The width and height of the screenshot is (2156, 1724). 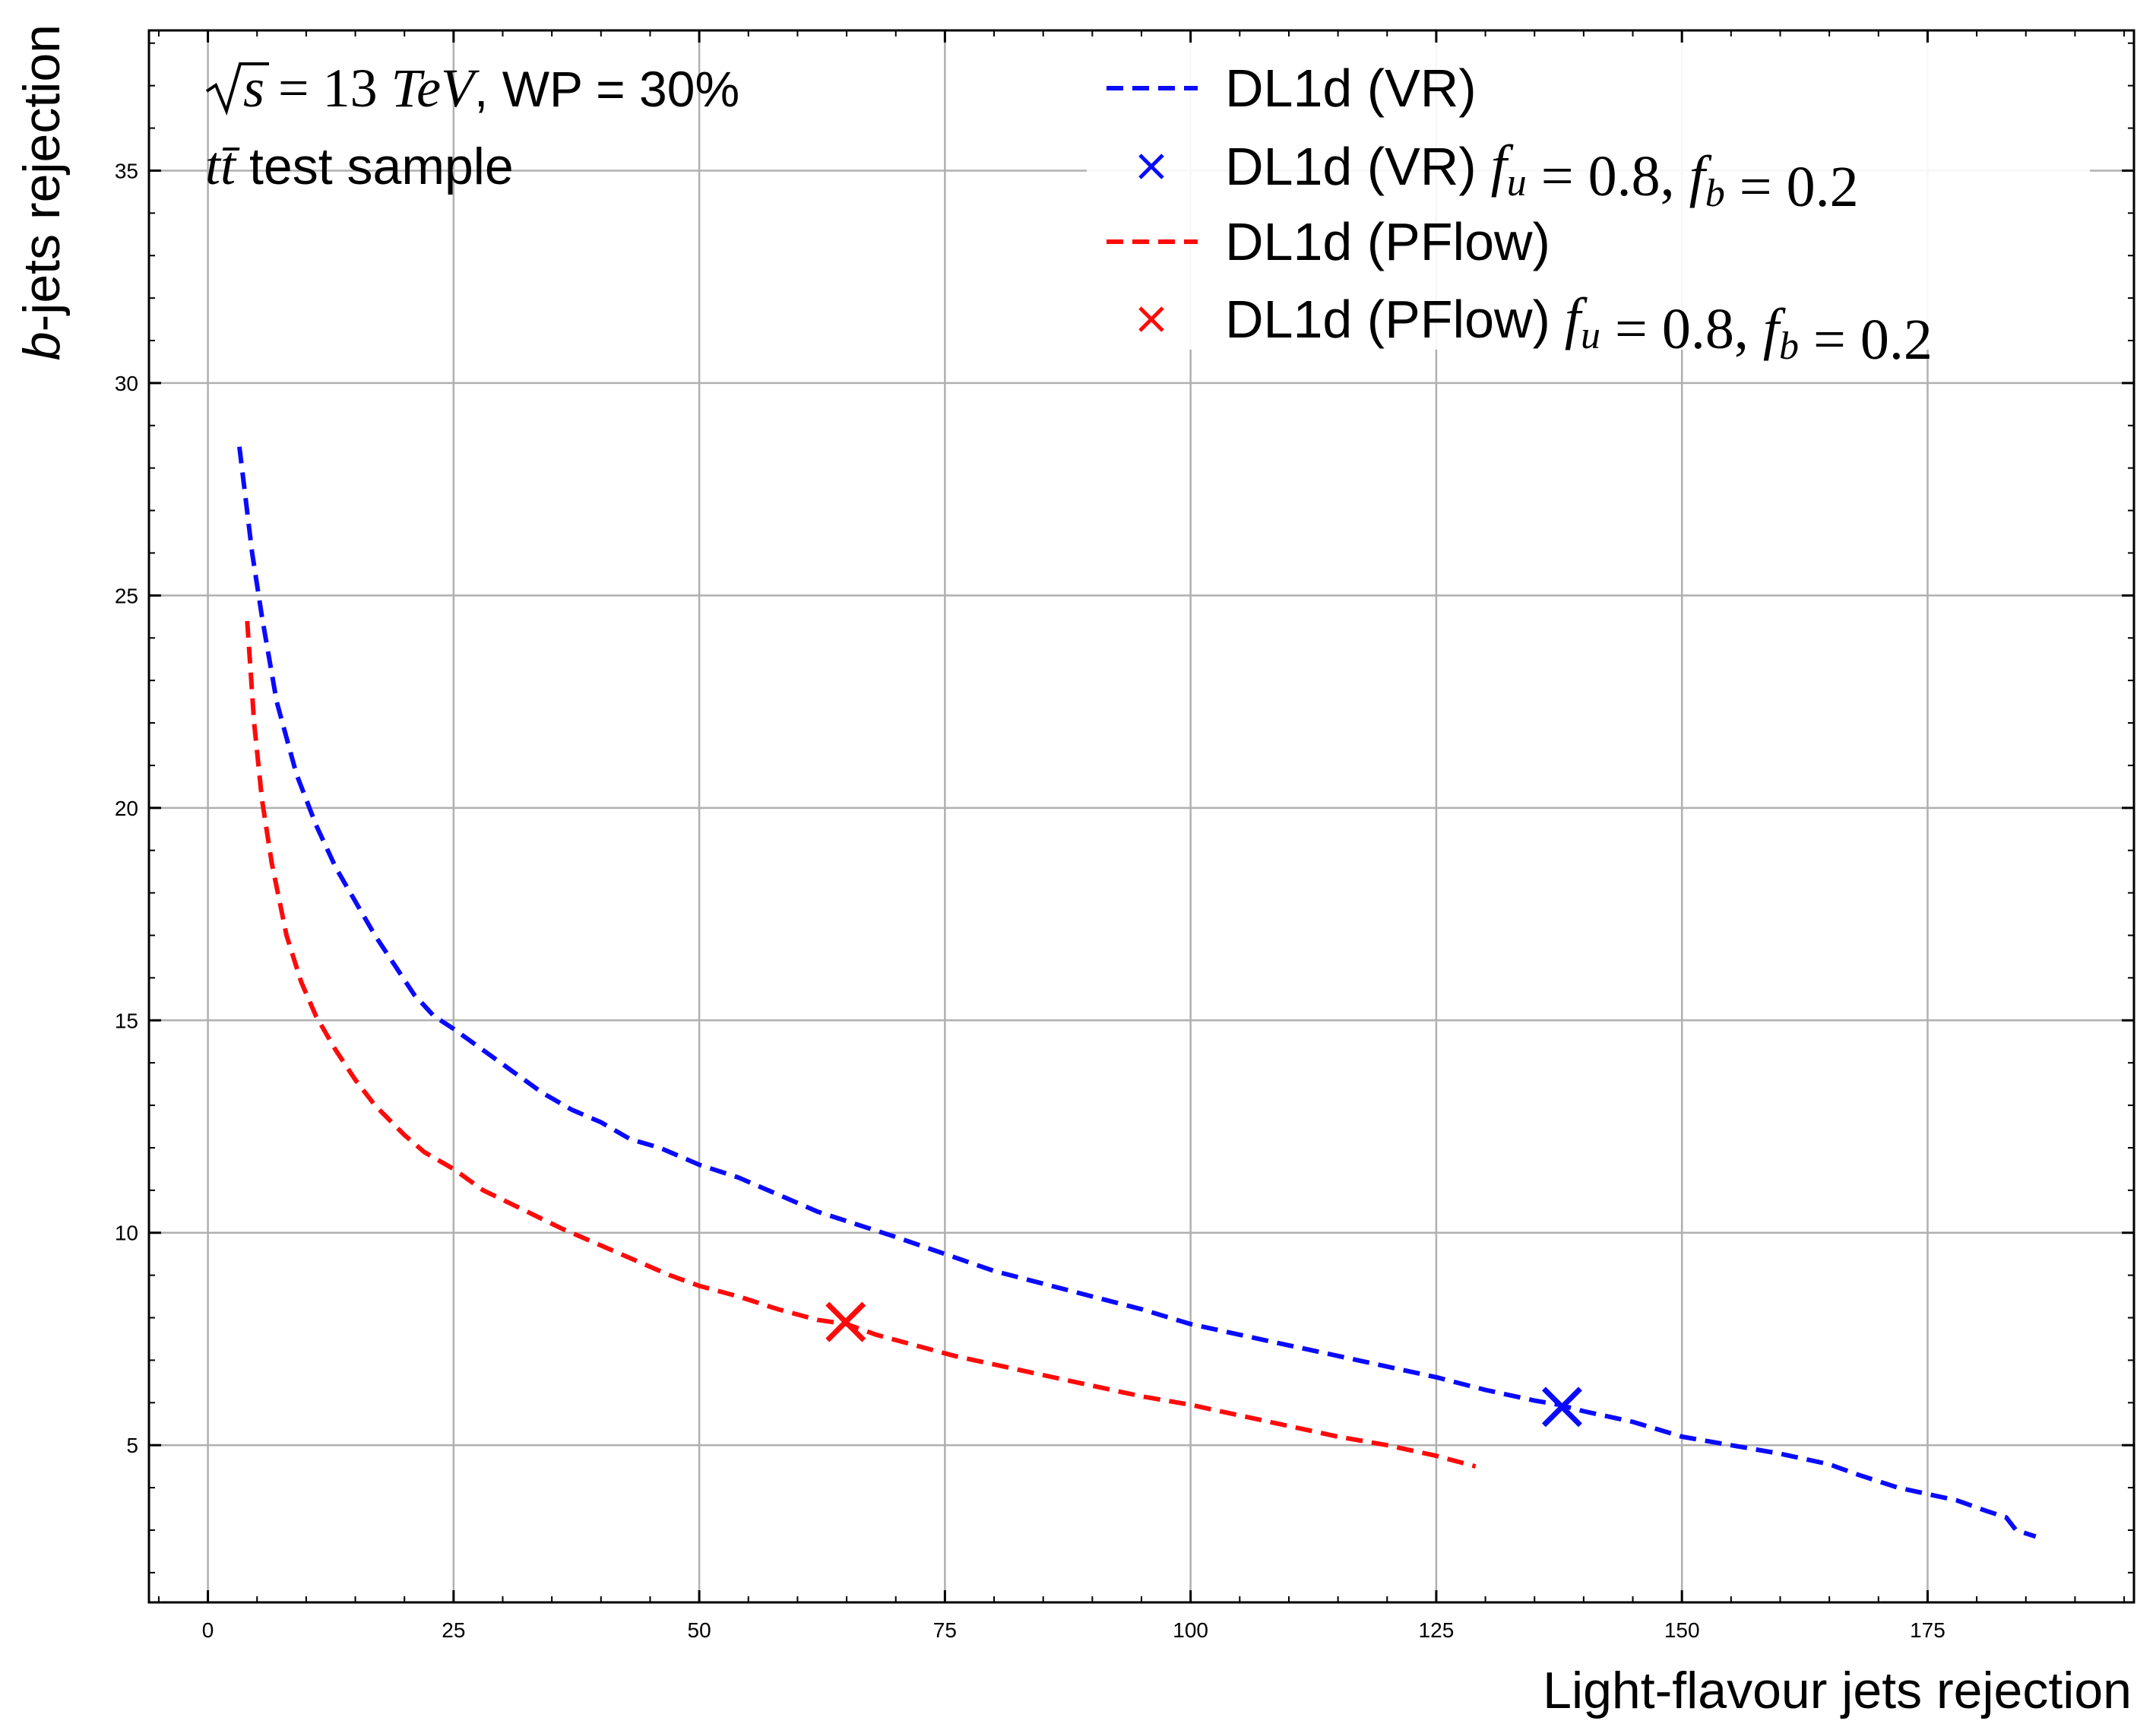 What do you see at coordinates (127, 1020) in the screenshot?
I see `y-tick-label: 15` at bounding box center [127, 1020].